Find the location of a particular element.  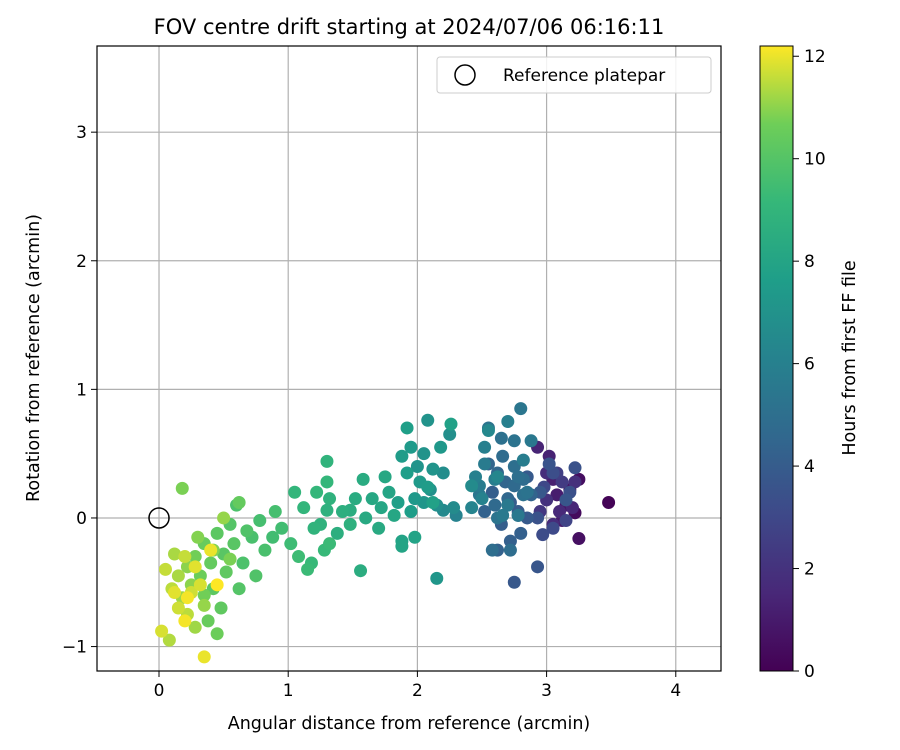

colorbar-label: Hours from first FF file is located at coordinates (850, 357).